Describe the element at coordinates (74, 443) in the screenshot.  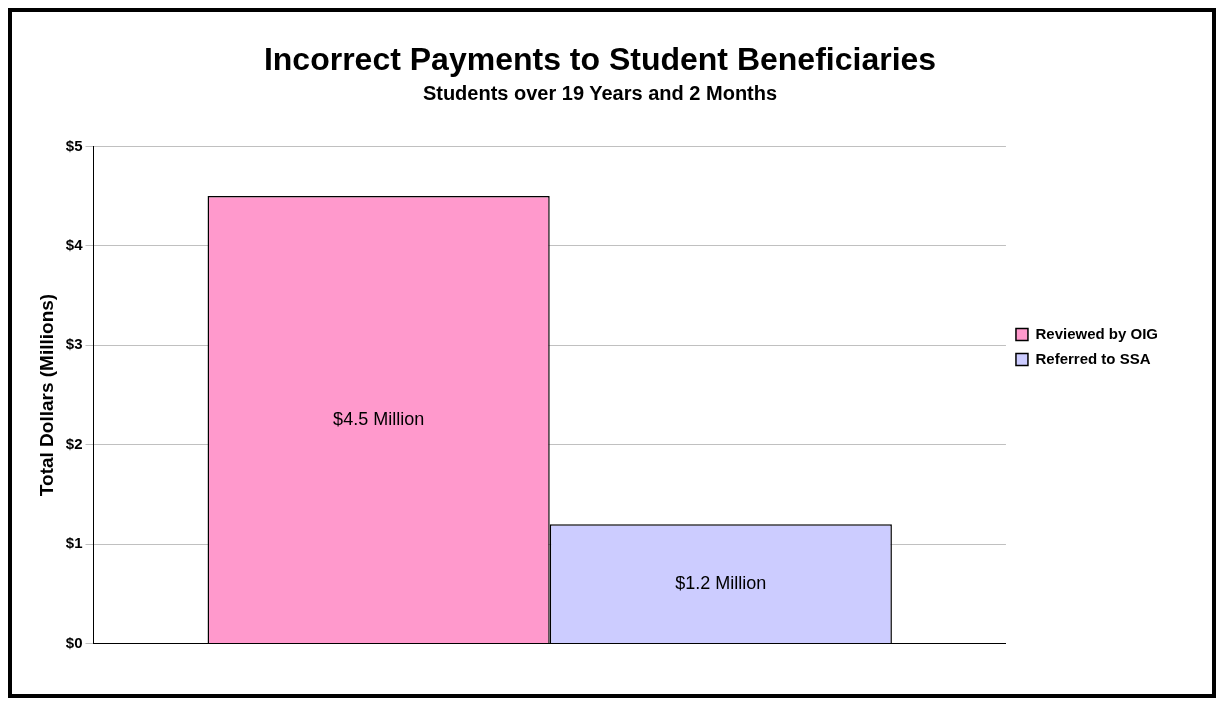
I see `y-tick-label: $2` at that location.